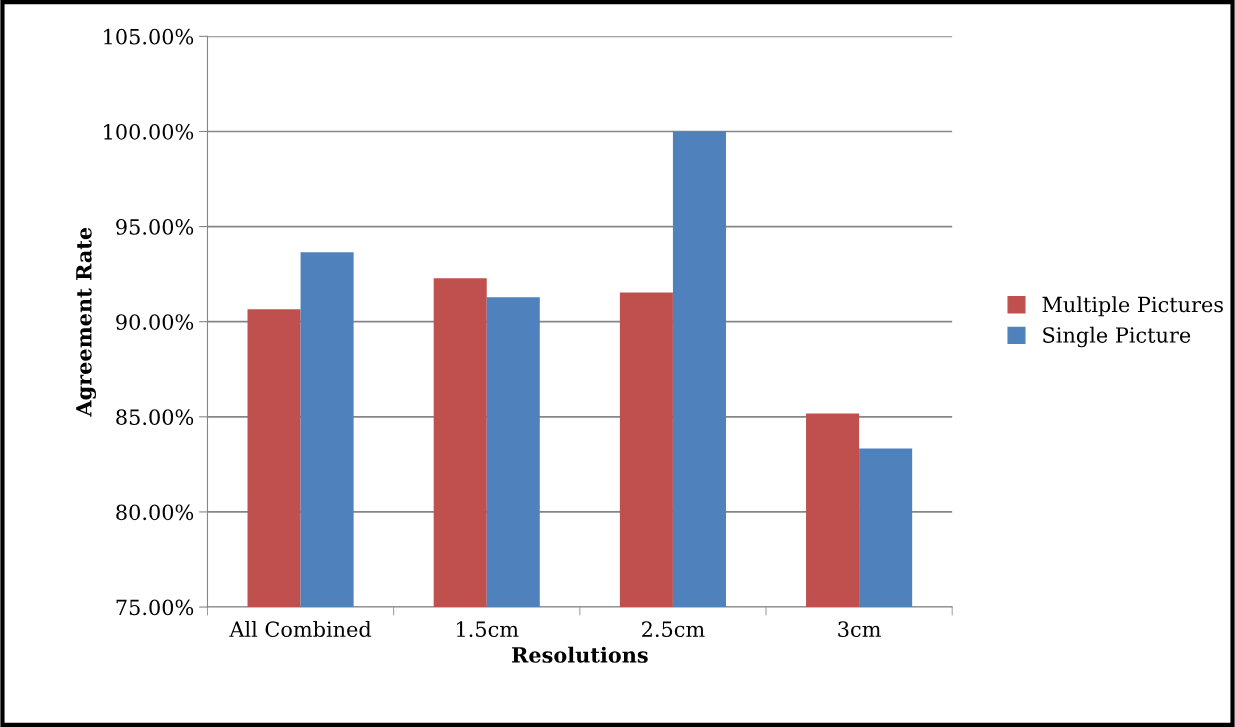  What do you see at coordinates (155, 512) in the screenshot?
I see `y-tick-label: 80.00%` at bounding box center [155, 512].